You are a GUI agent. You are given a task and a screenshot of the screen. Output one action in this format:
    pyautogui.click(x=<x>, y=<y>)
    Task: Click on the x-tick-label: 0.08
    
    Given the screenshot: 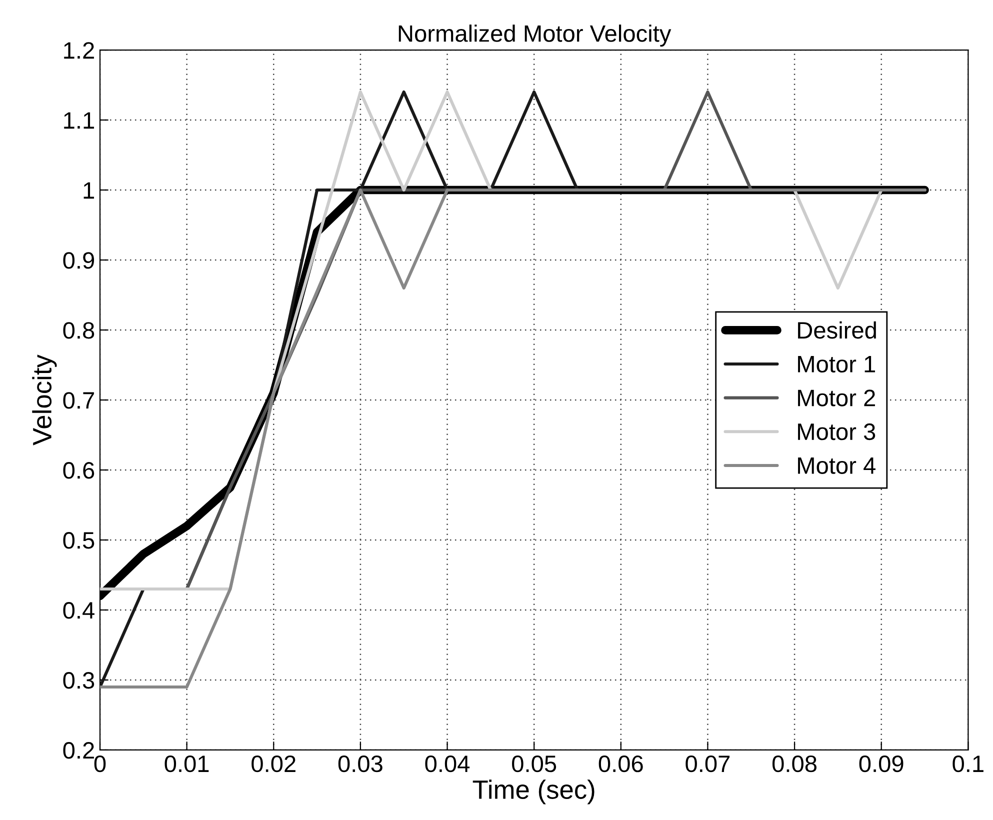 What is the action you would take?
    pyautogui.click(x=794, y=763)
    